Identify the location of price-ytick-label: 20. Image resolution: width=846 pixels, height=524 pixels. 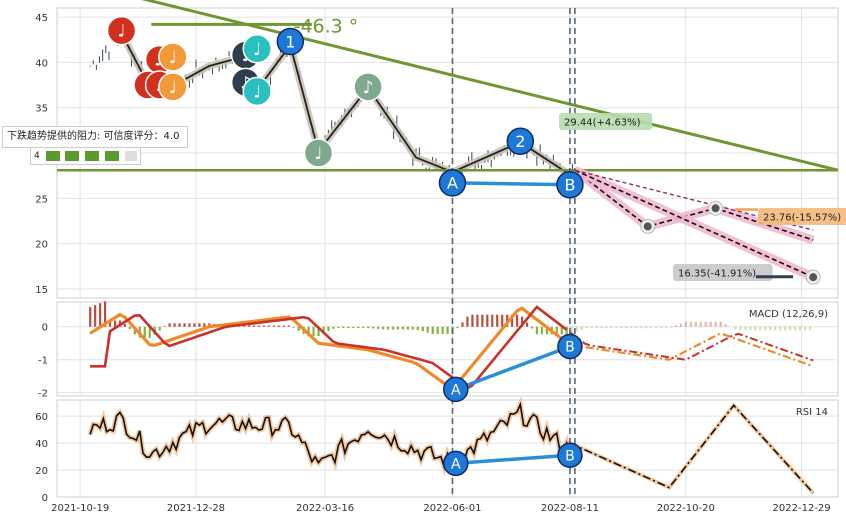
(41, 245).